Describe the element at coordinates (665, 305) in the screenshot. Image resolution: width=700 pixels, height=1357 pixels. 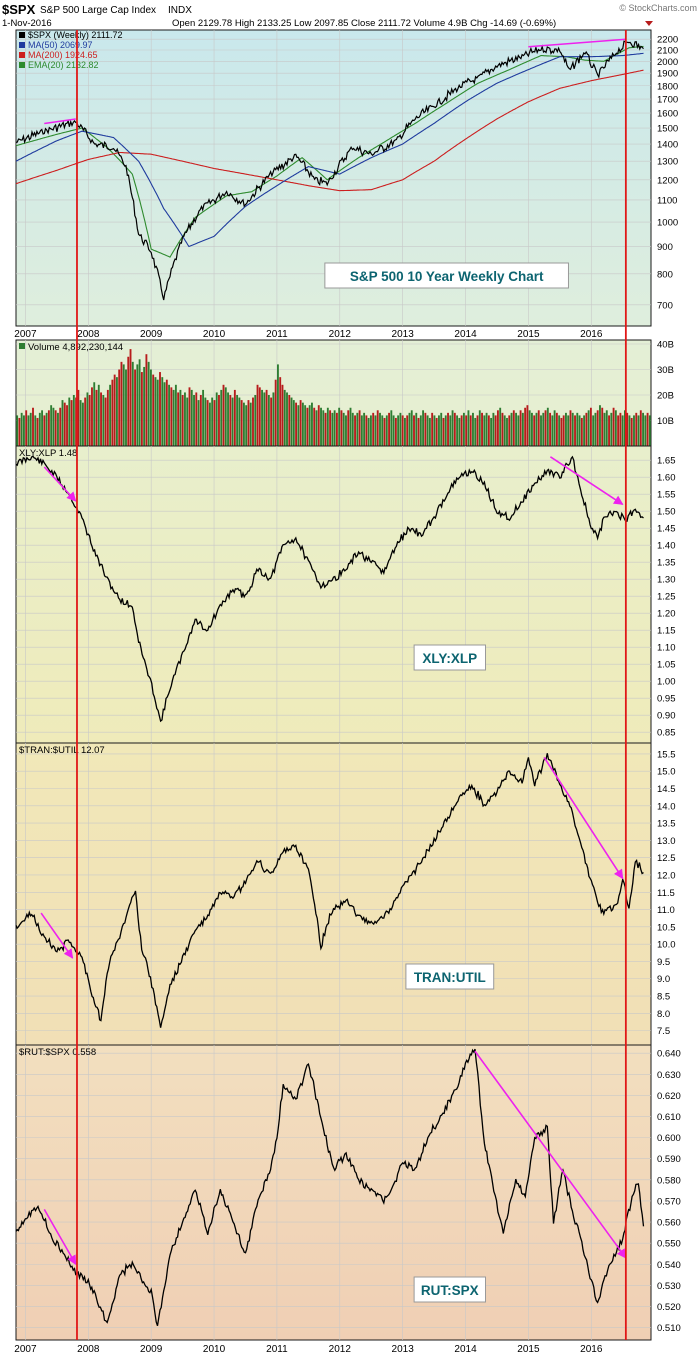
I see `price-y-tick-label: 700` at that location.